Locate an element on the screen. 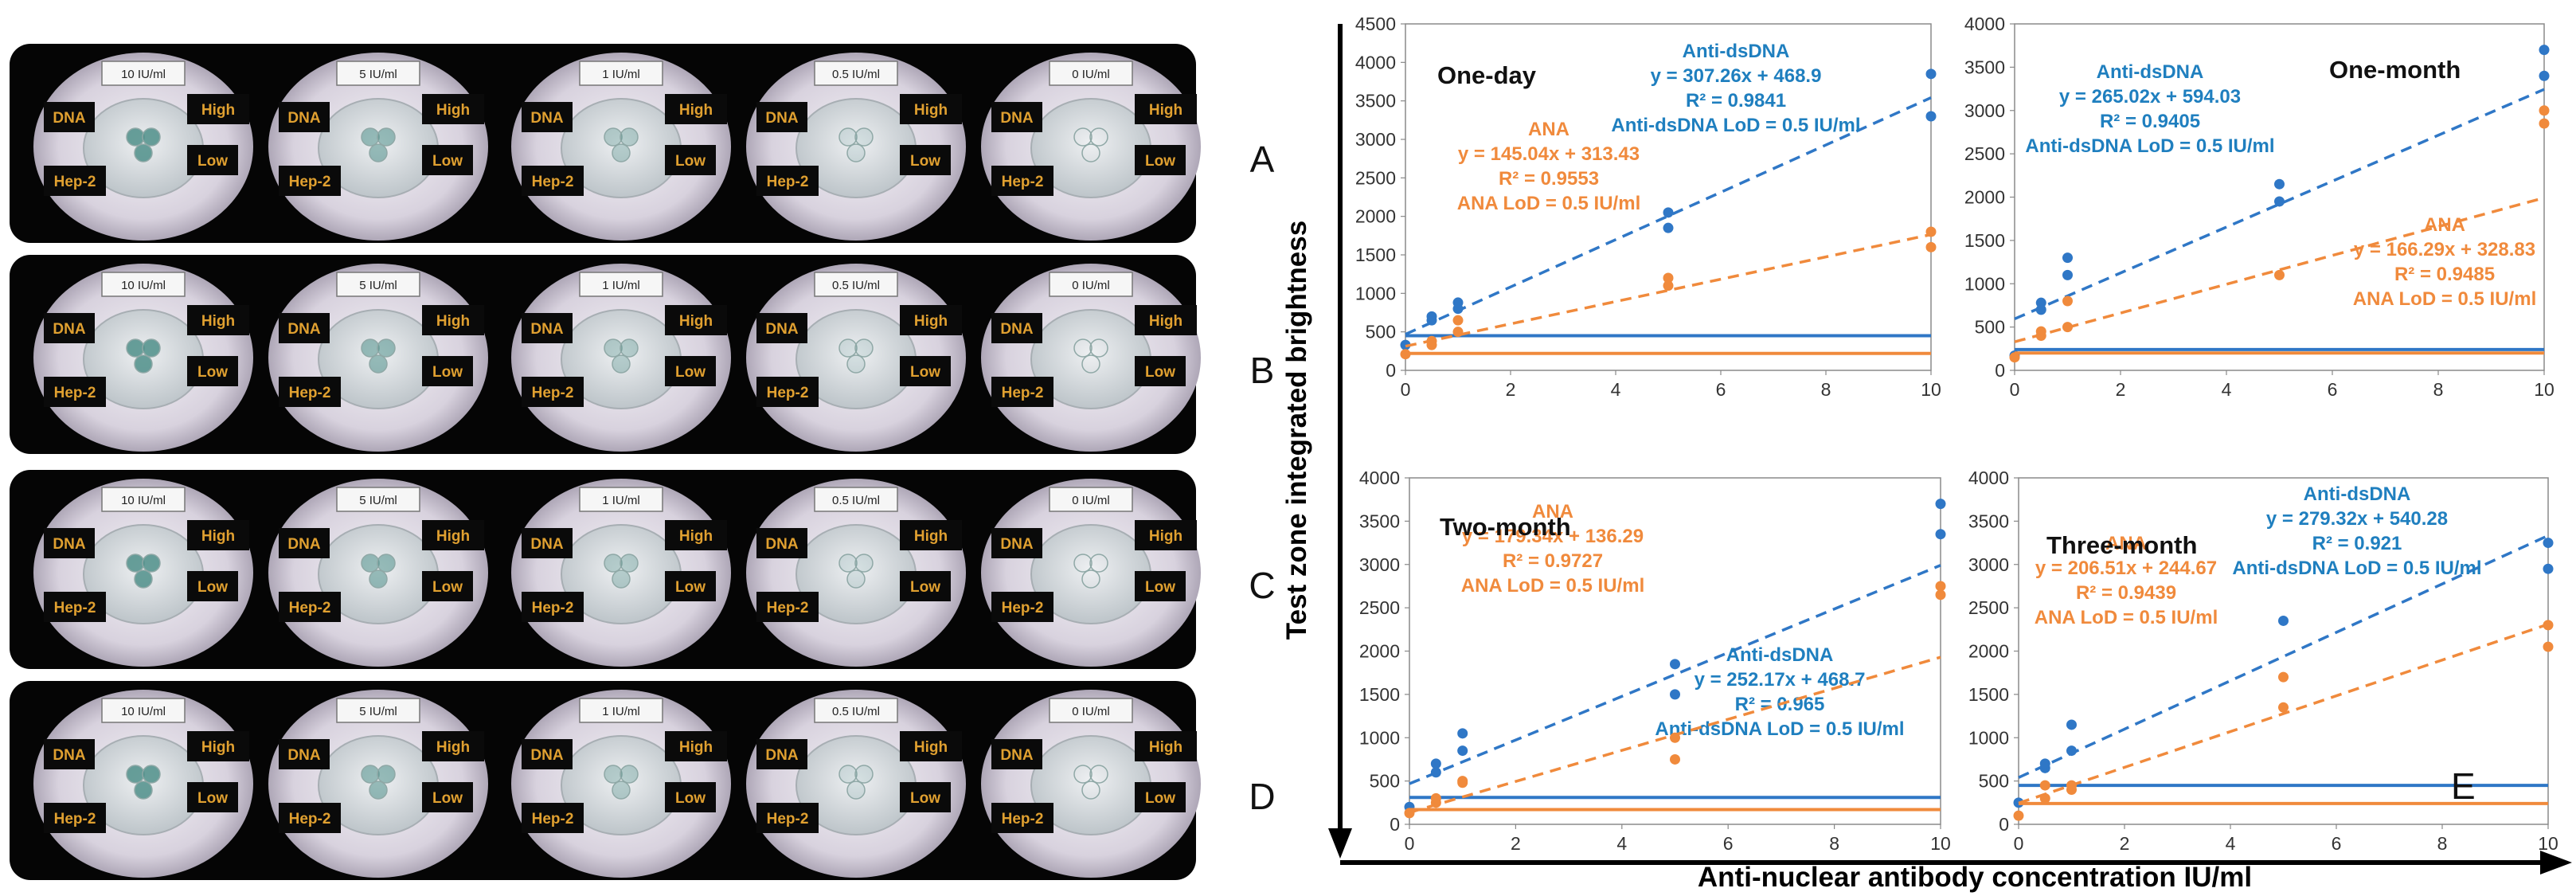 Image resolution: width=2576 pixels, height=896 pixels. test-dish: 5 IU/ml DNA High Hep-2 Low is located at coordinates (378, 573).